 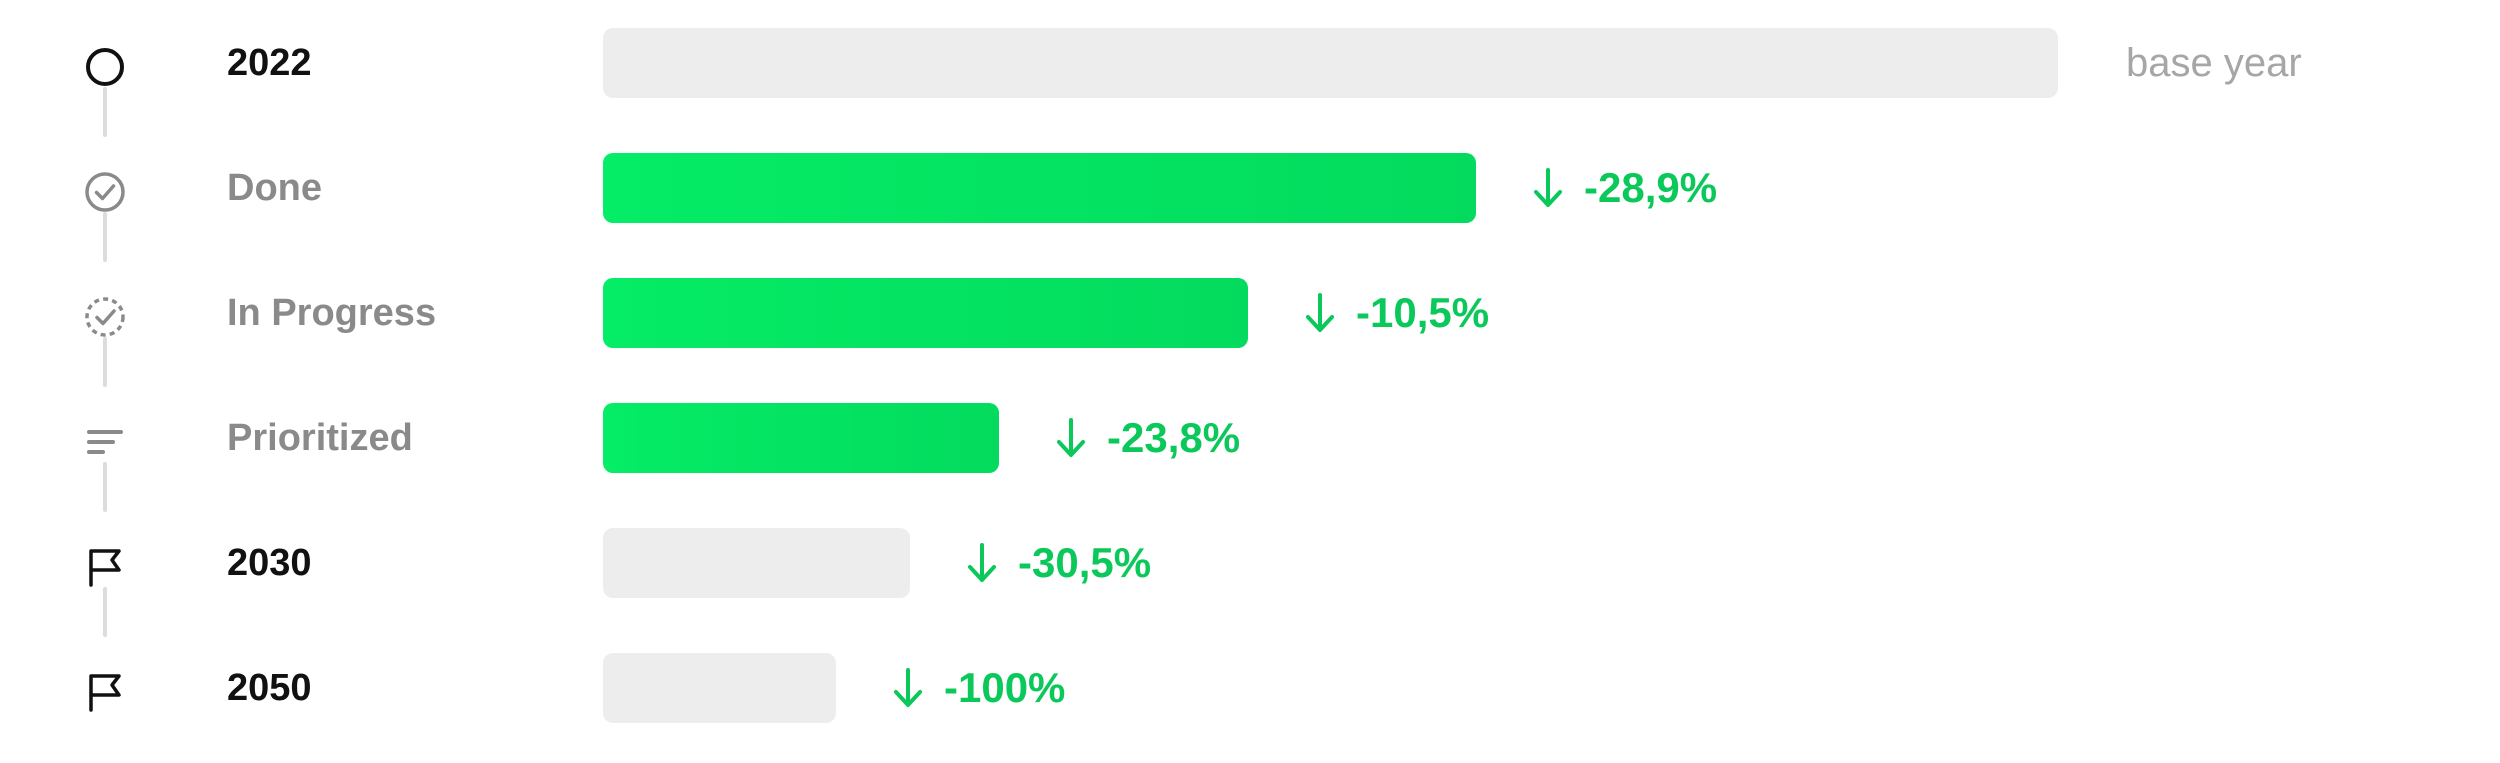 What do you see at coordinates (1250, 438) in the screenshot?
I see `chart-row: Prioritized -23,8%` at bounding box center [1250, 438].